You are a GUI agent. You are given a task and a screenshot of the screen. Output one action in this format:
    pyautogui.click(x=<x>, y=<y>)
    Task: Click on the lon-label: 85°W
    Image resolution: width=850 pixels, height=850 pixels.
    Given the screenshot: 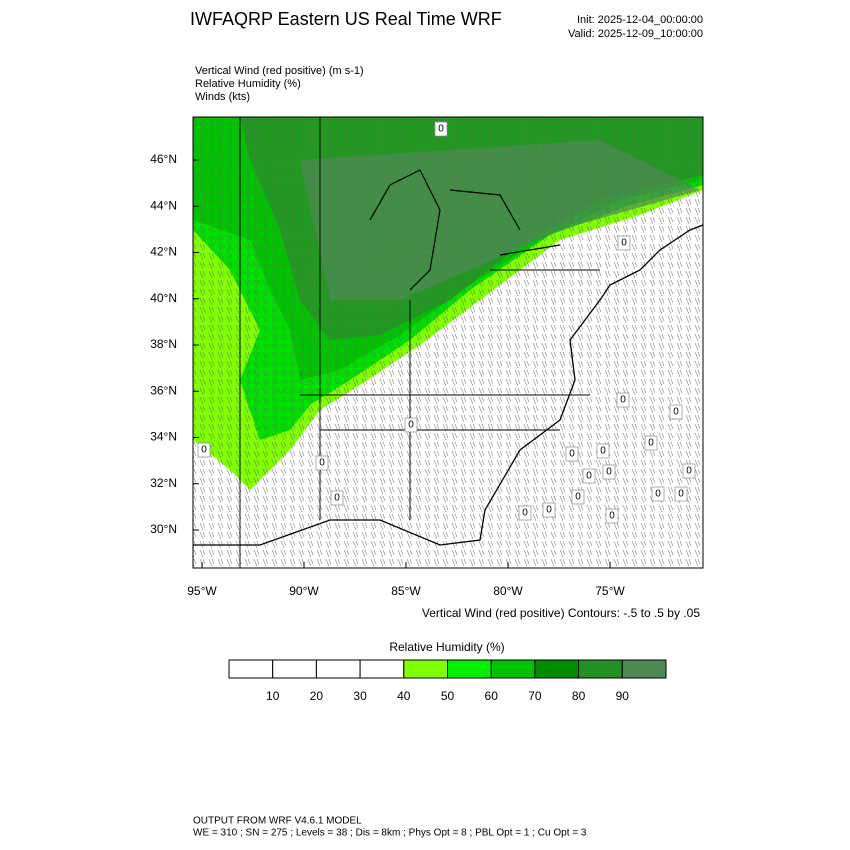 What is the action you would take?
    pyautogui.click(x=406, y=591)
    